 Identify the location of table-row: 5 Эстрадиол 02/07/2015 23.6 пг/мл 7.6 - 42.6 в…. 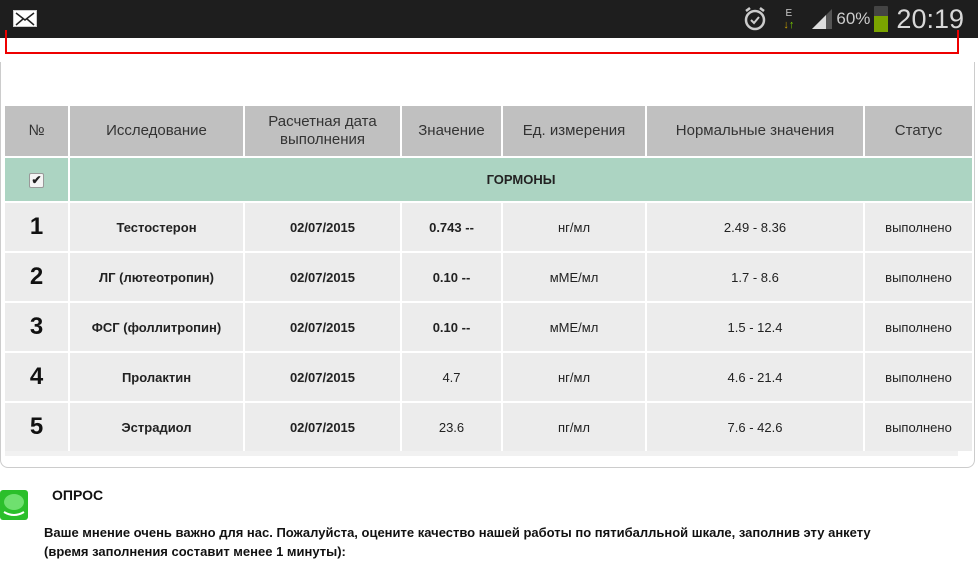
(488, 427).